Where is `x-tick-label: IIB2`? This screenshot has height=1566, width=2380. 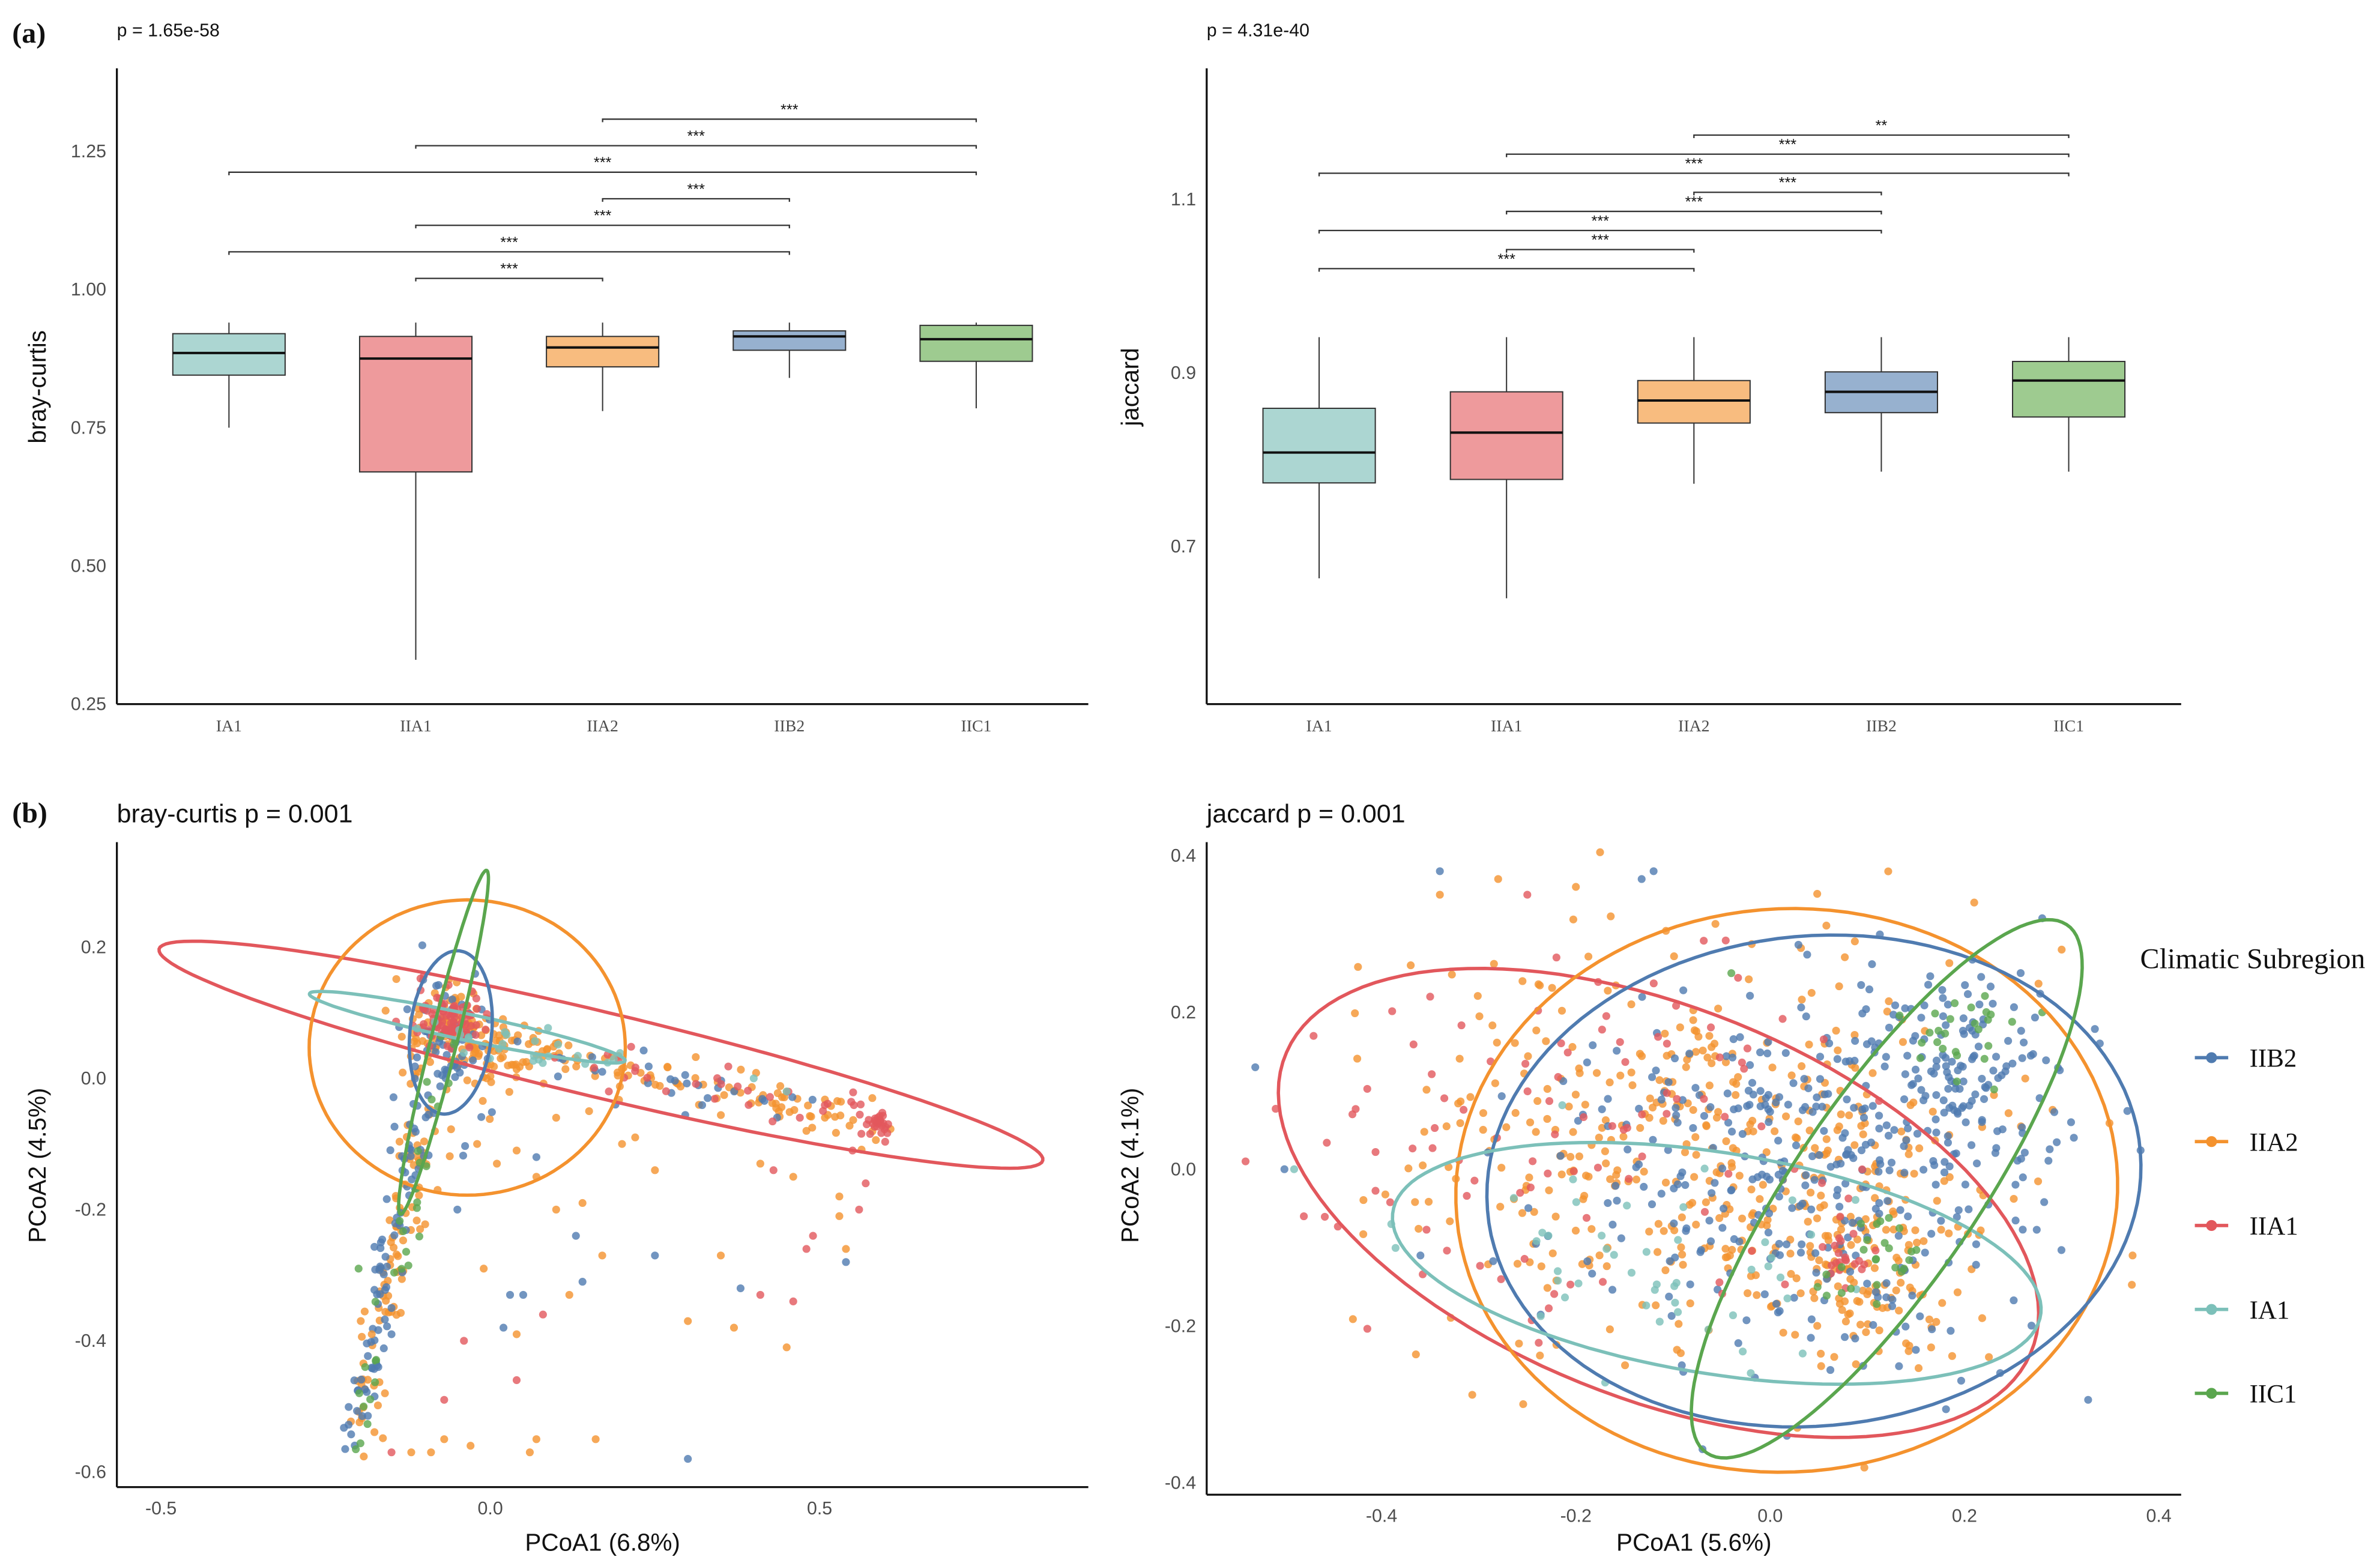 x-tick-label: IIB2 is located at coordinates (790, 726).